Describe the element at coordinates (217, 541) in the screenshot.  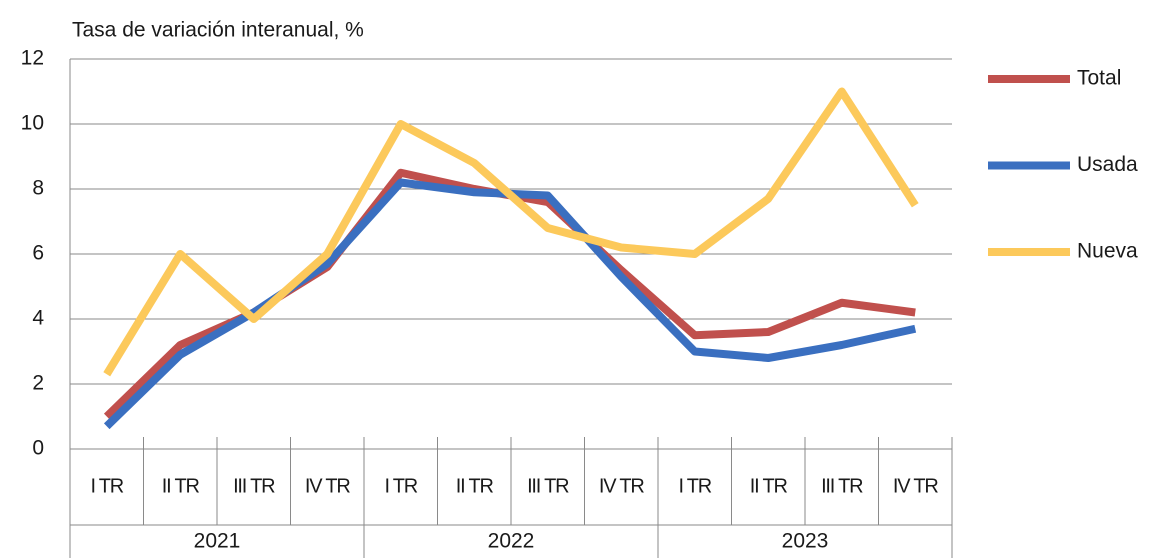
I see `year-label: 2021` at that location.